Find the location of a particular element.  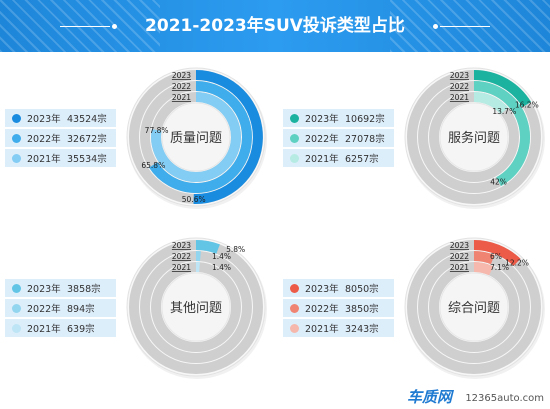

legend-item: 2022年 32672宗 is located at coordinates (60, 138).